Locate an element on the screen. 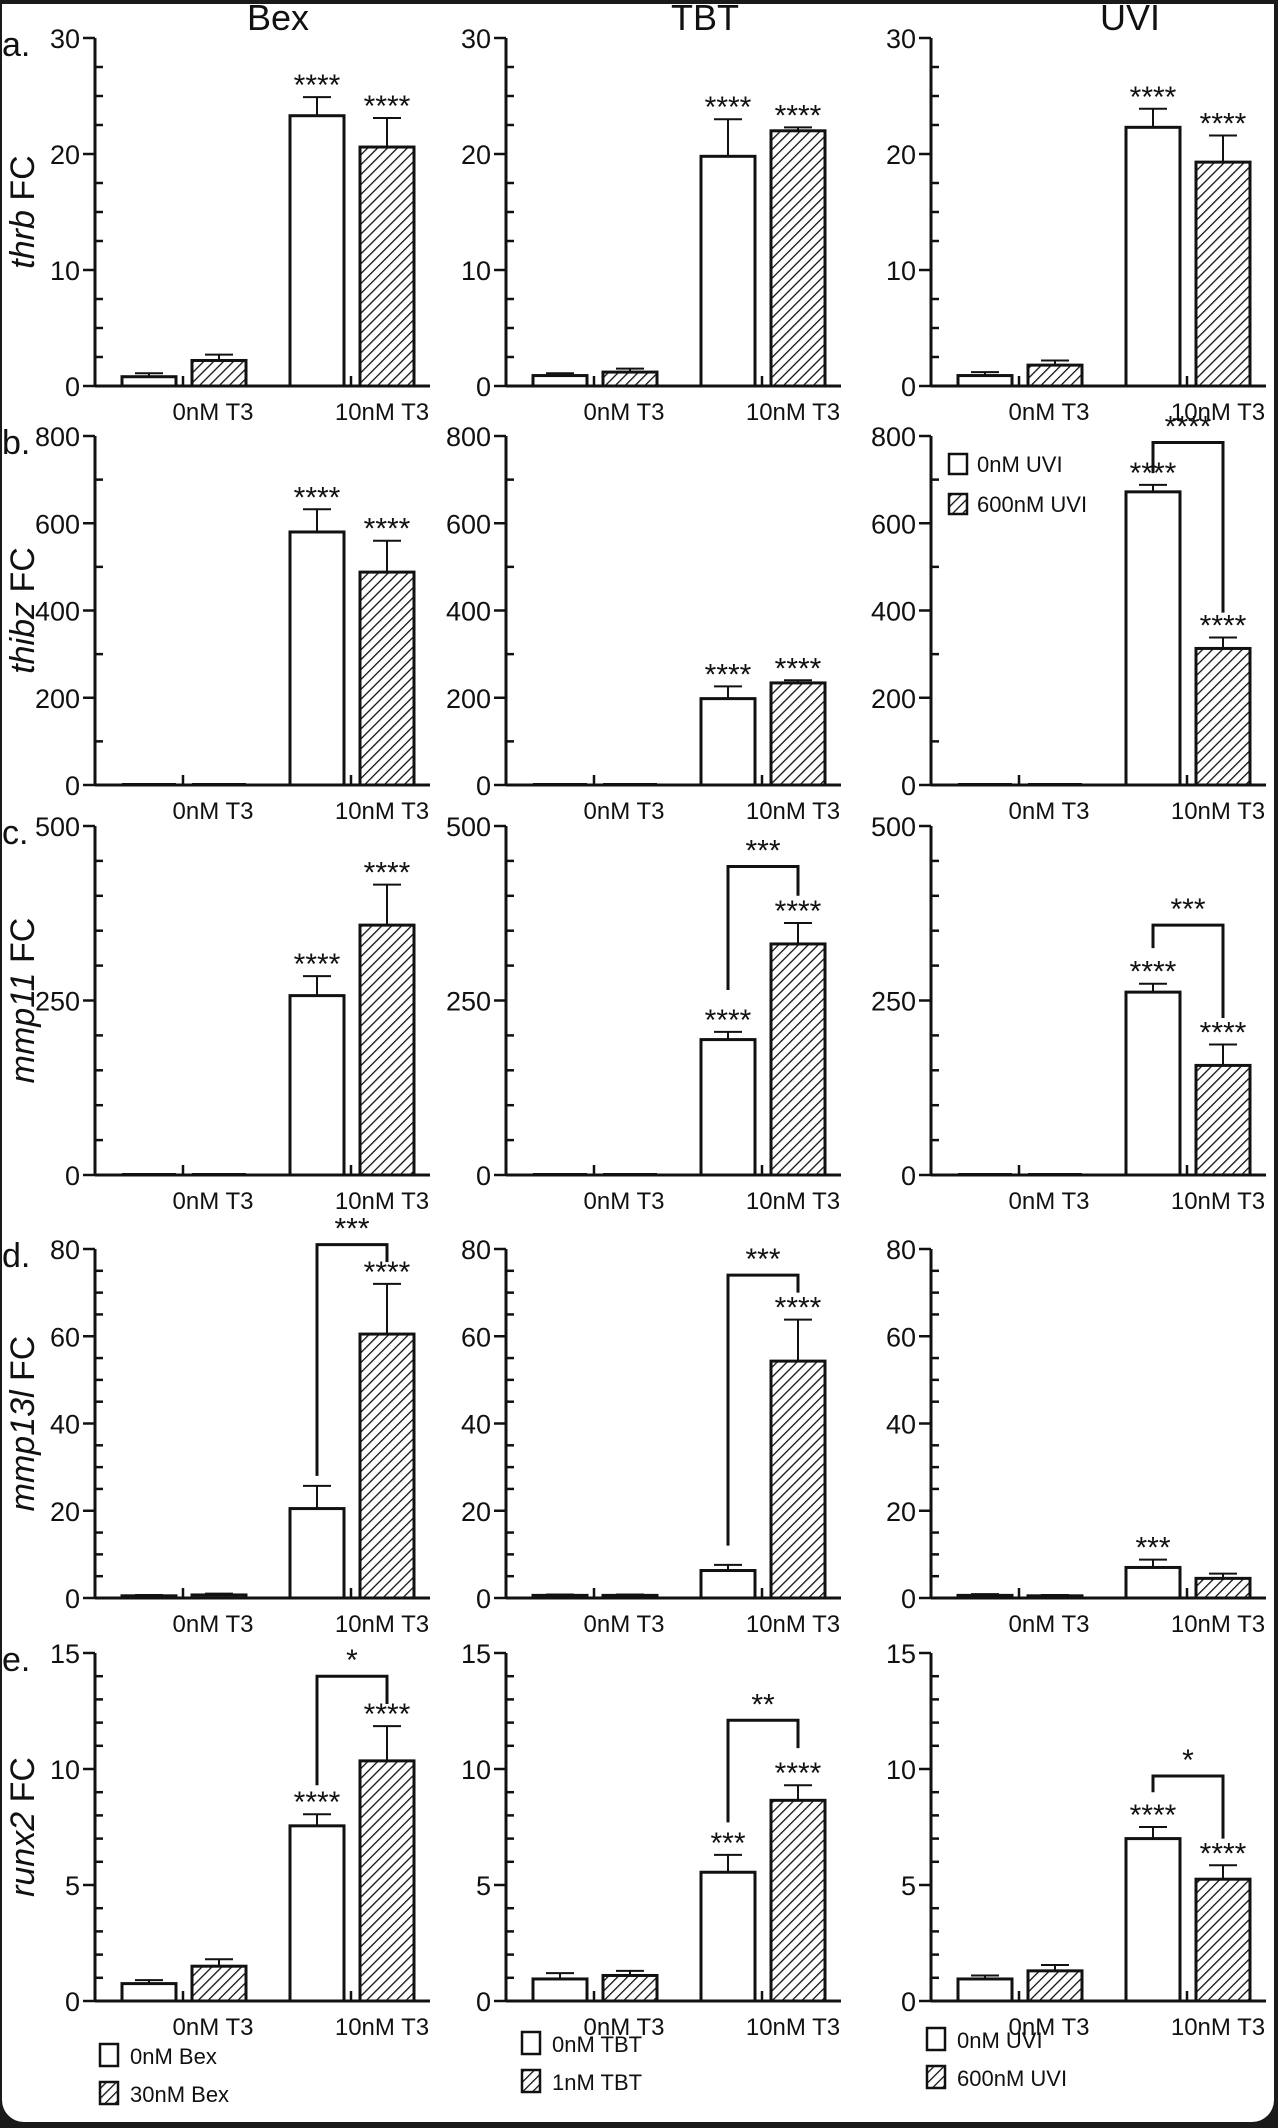  comparison-significance-label: **** is located at coordinates (1188, 427).